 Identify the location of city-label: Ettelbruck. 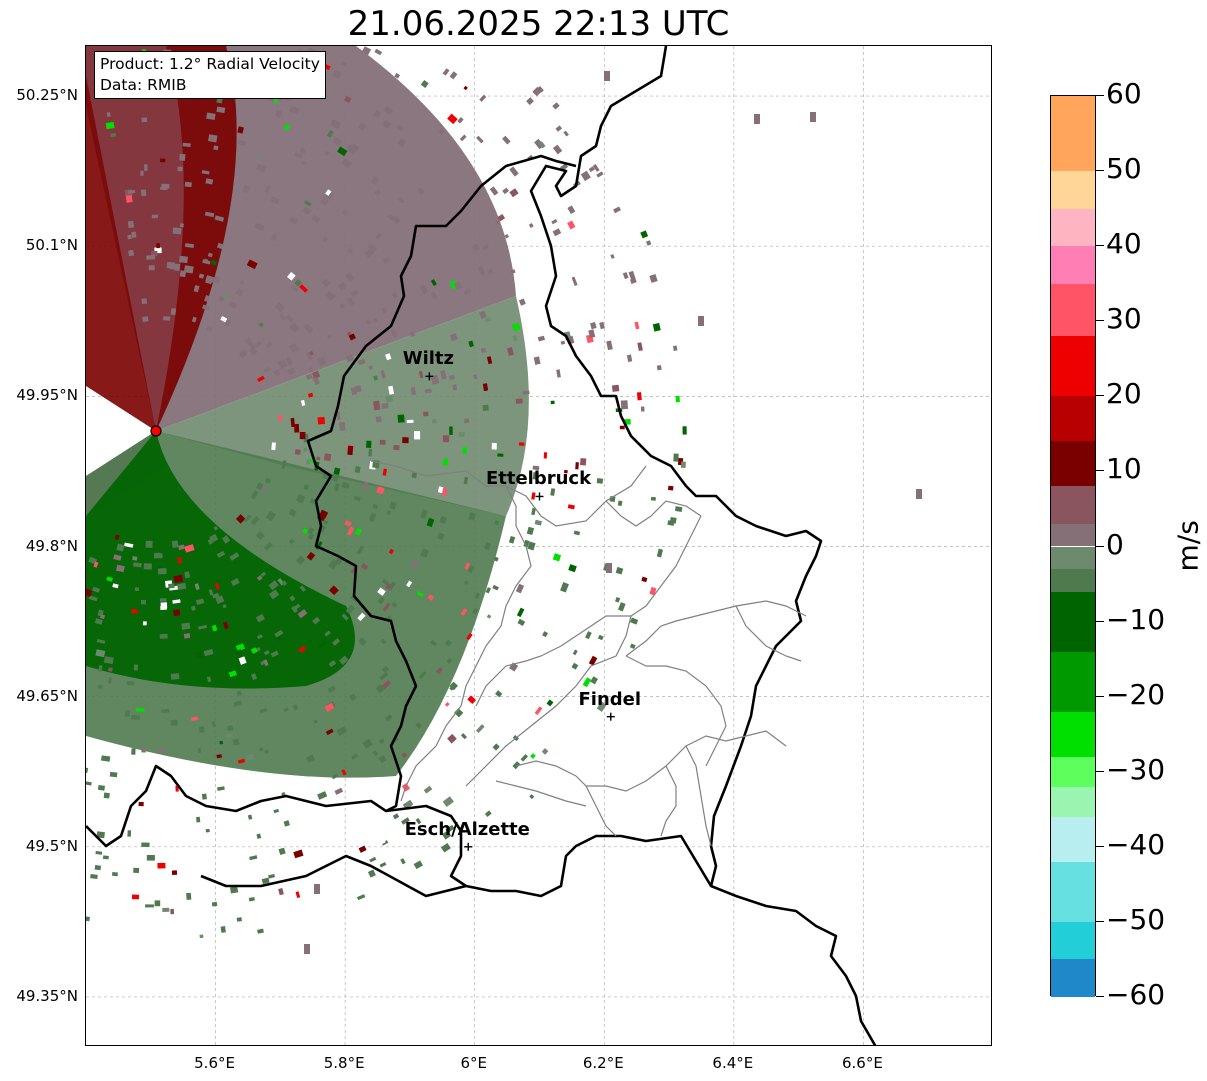
(538, 479).